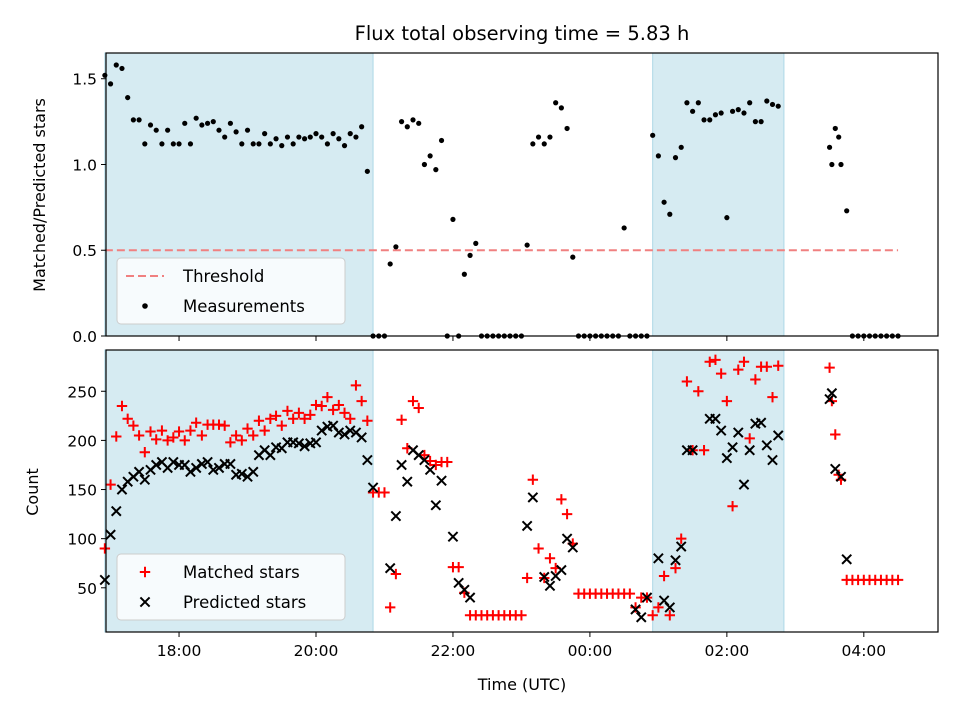 The width and height of the screenshot is (960, 720). What do you see at coordinates (231, 587) in the screenshot?
I see `legend-box` at bounding box center [231, 587].